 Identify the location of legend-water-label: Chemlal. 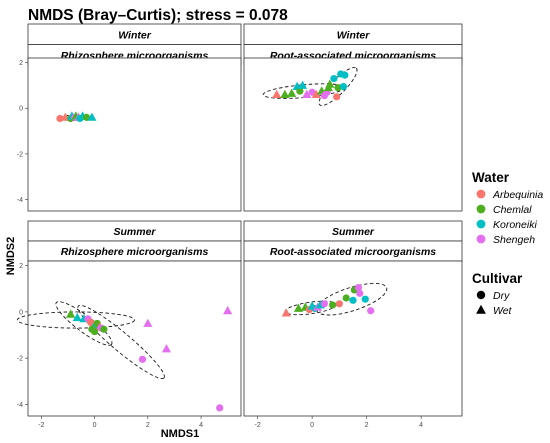
(512, 210).